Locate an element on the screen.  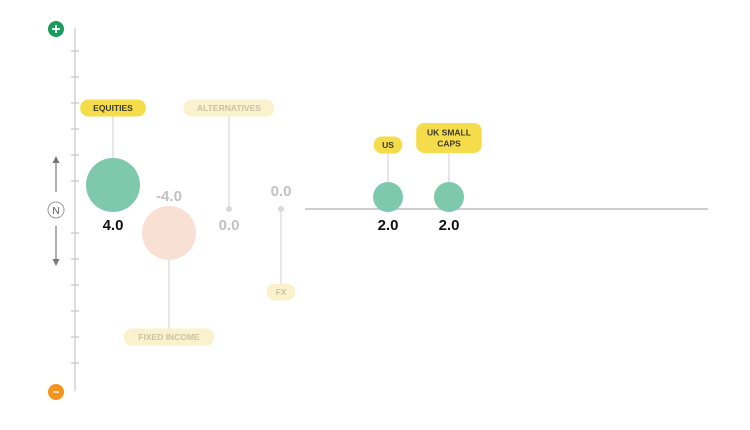
bubble-uk-small-caps is located at coordinates (449, 197).